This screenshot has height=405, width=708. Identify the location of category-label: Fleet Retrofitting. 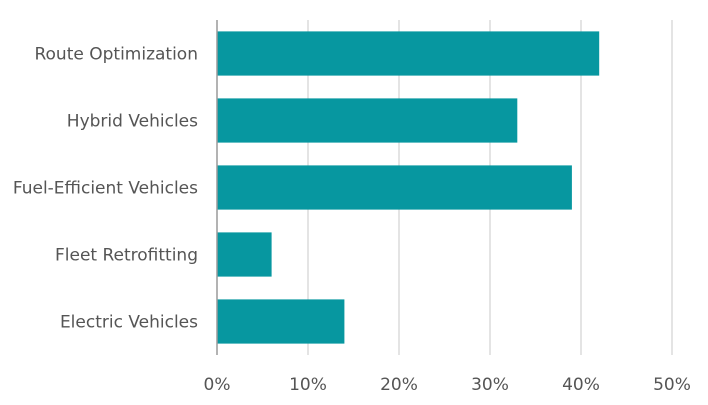
(126, 256).